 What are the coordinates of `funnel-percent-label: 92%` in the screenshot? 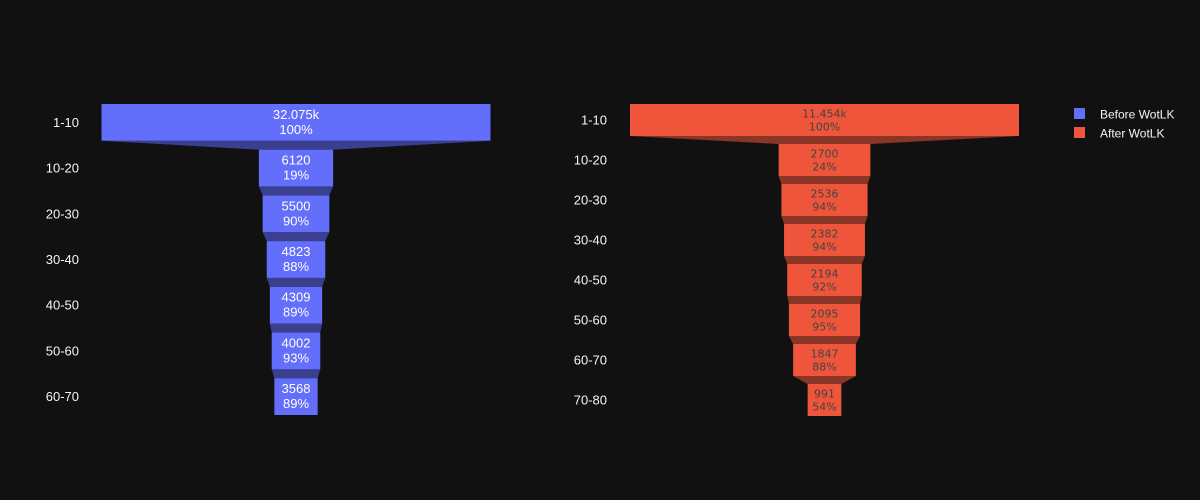 It's located at (824, 287).